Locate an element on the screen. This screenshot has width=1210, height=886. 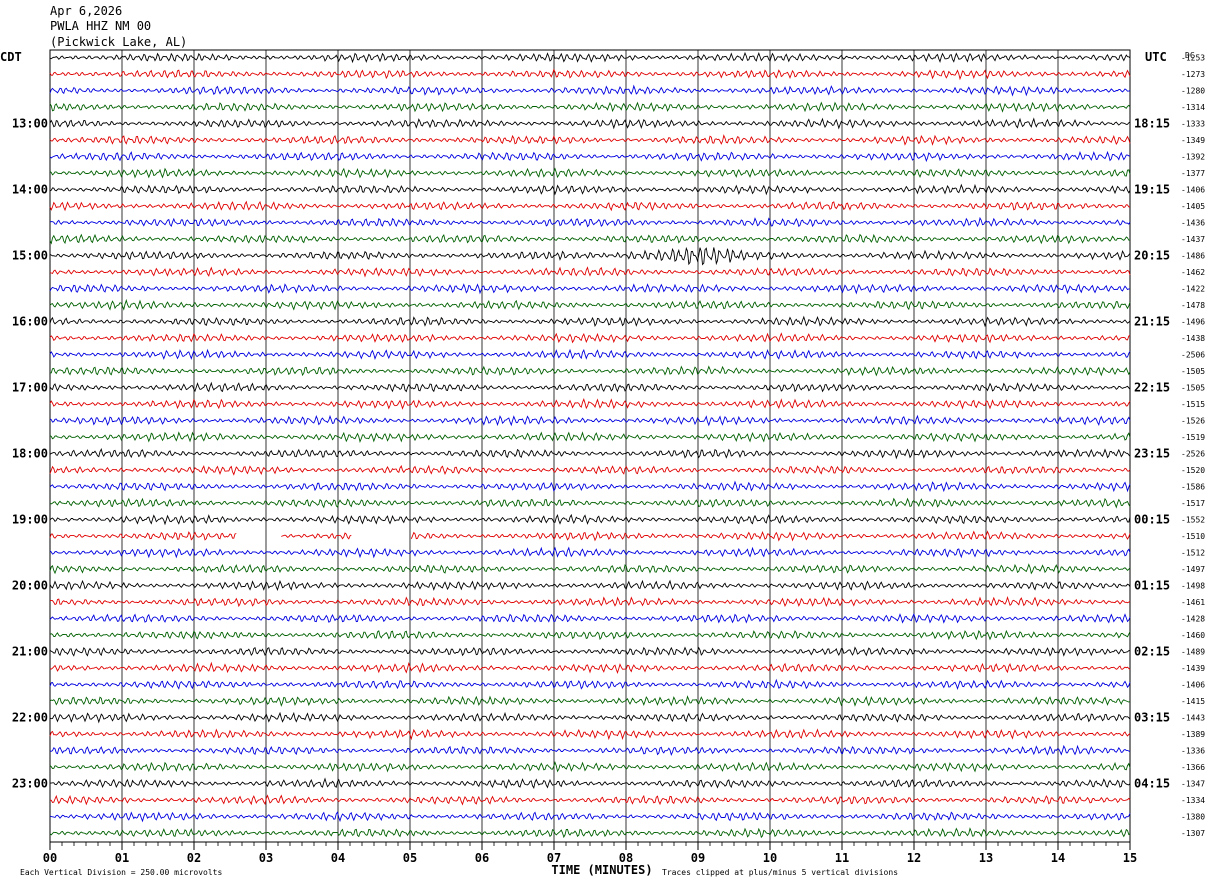
header-station: PWLA HHZ NM 00 is located at coordinates (101, 26).